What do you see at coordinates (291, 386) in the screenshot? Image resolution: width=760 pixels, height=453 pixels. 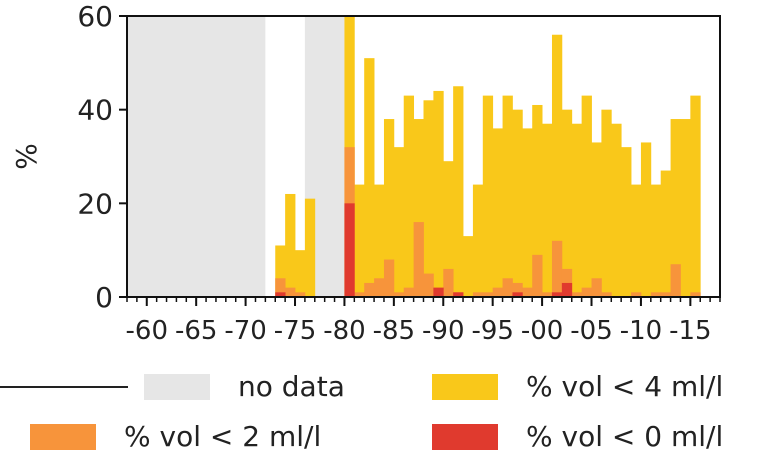 I see `legend-label-no-data: no data` at bounding box center [291, 386].